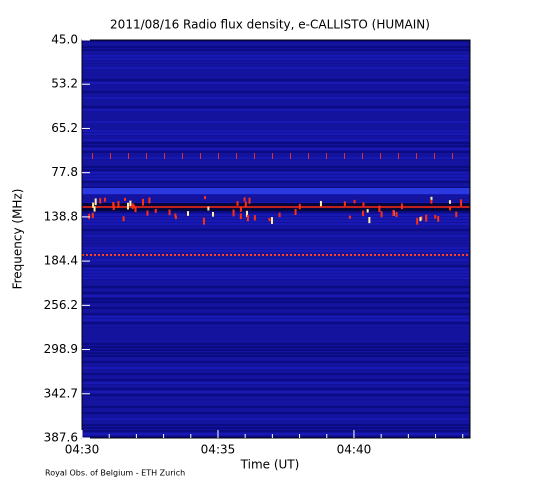  Describe the element at coordinates (64, 40) in the screenshot. I see `y-tick-label: 45.0` at that location.